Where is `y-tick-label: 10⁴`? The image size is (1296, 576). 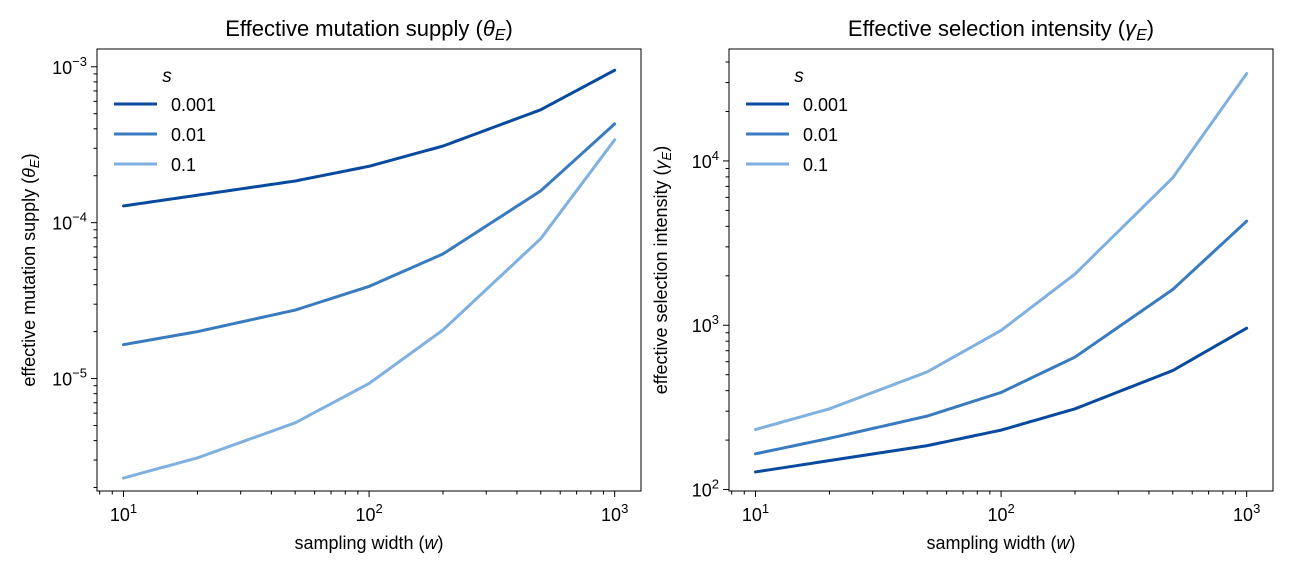
y-tick-label: 10⁴ is located at coordinates (705, 160).